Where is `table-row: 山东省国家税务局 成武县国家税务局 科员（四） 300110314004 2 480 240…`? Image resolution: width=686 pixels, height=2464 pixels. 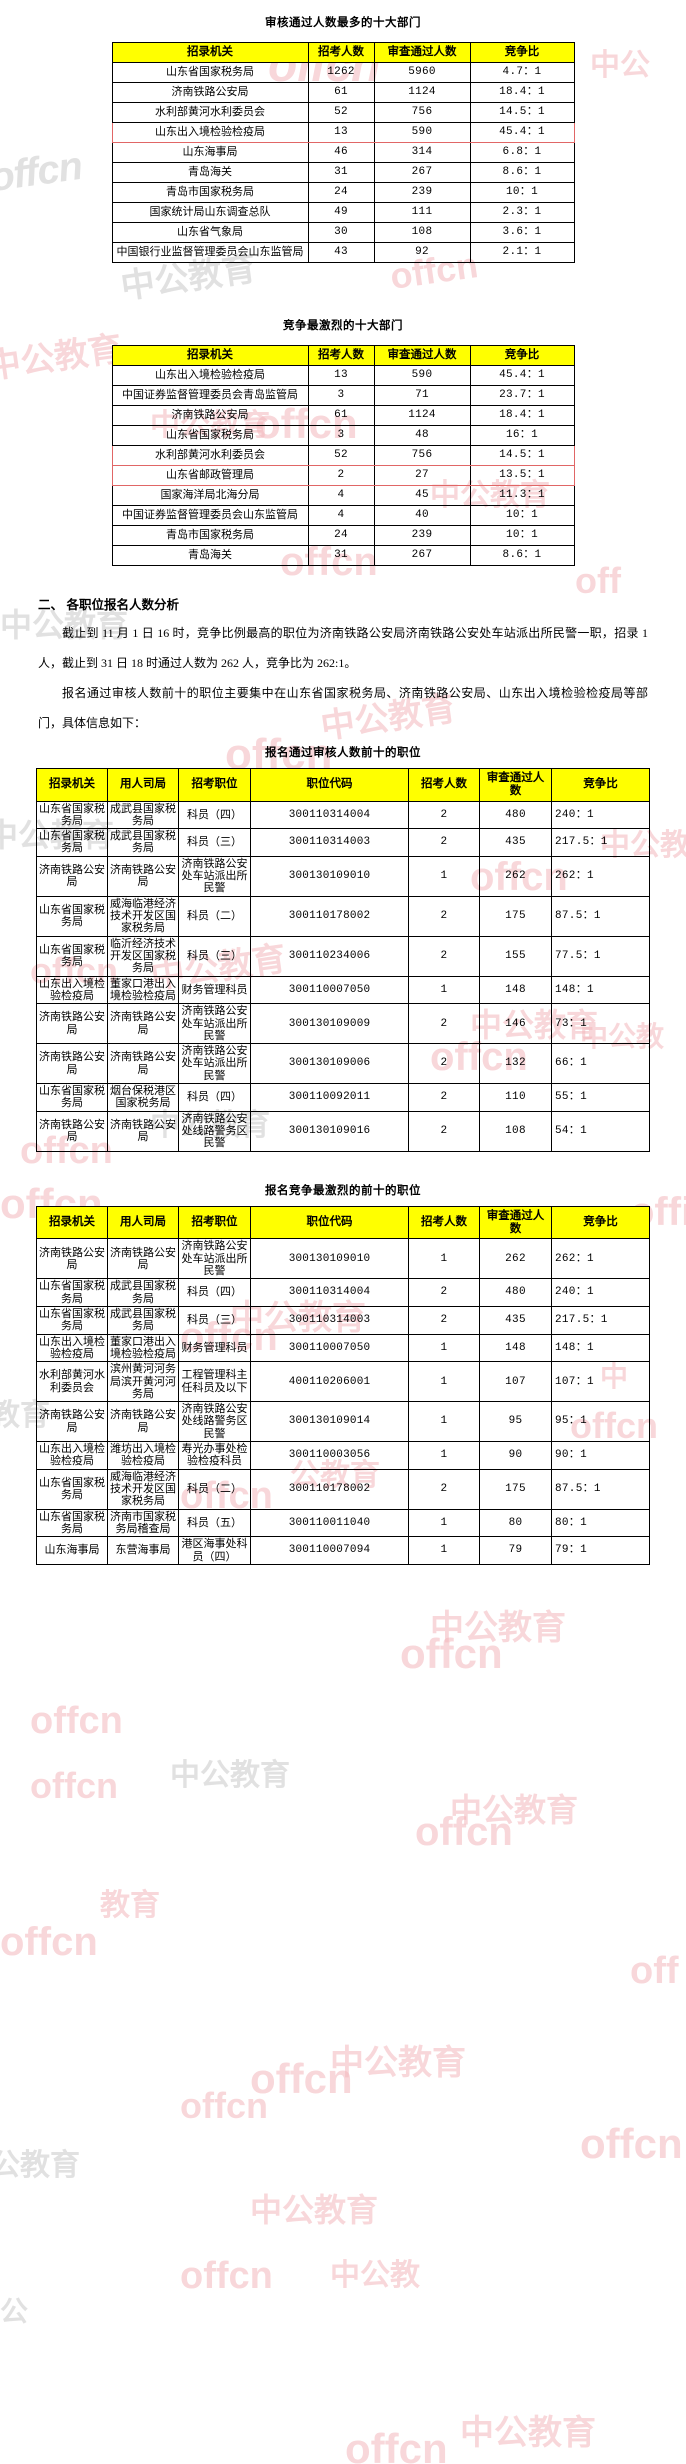
table-row: 山东省国家税务局 成武县国家税务局 科员（四） 300110314004 2 480 240… is located at coordinates (343, 1292).